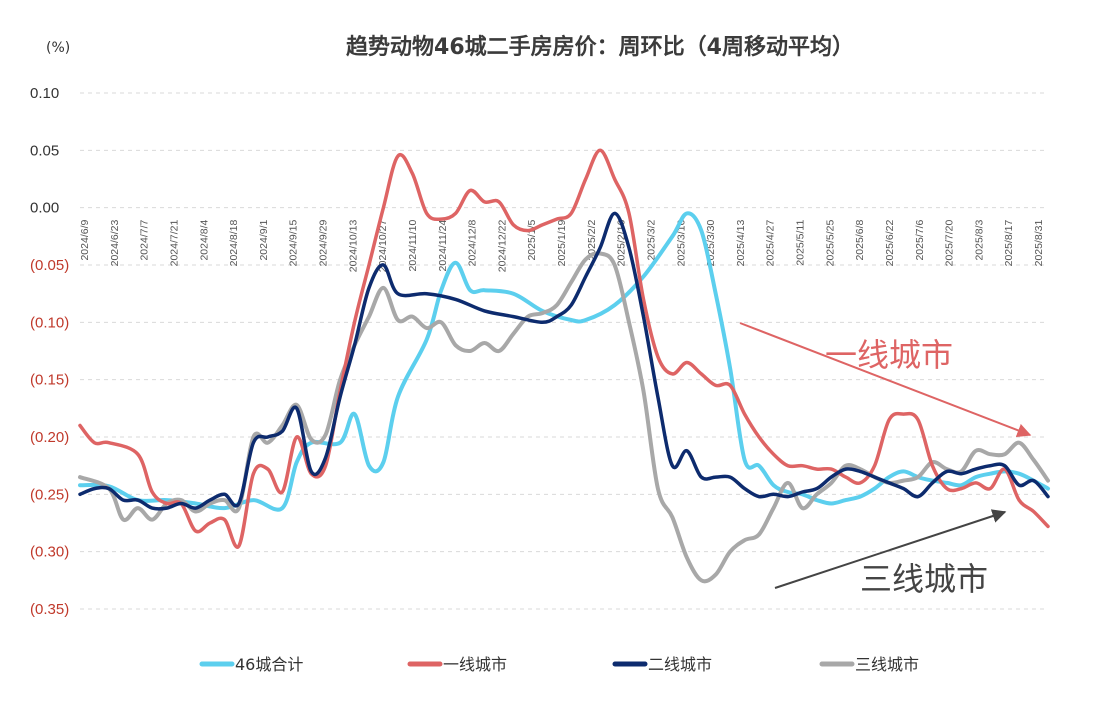  Describe the element at coordinates (49, 494) in the screenshot. I see `y-tick-label: (0.25)` at that location.